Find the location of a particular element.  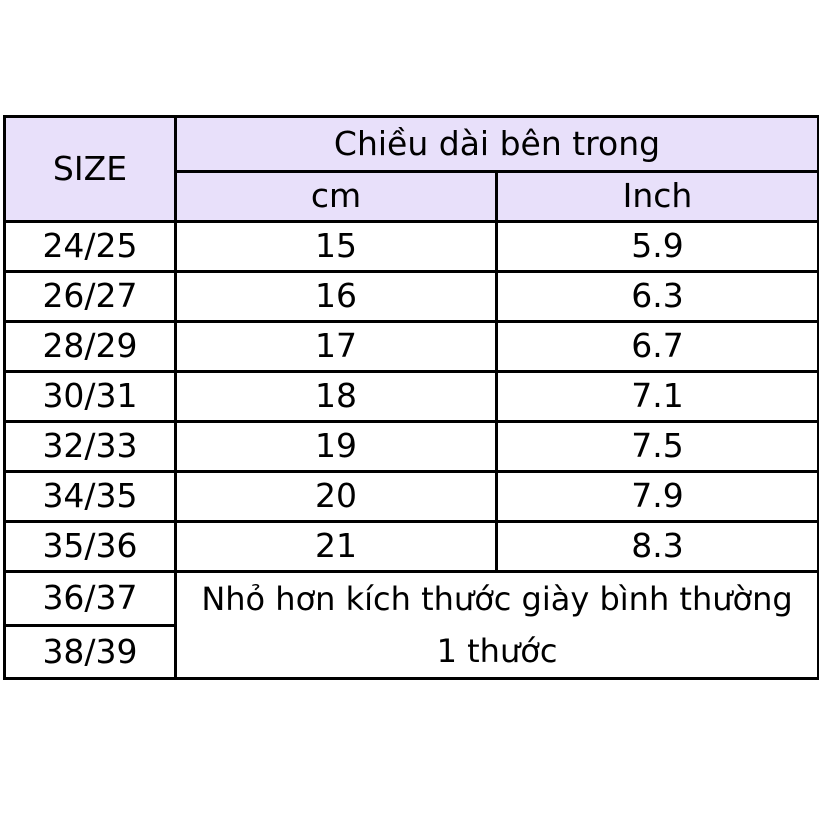

cm-cell: 15 is located at coordinates (336, 246).